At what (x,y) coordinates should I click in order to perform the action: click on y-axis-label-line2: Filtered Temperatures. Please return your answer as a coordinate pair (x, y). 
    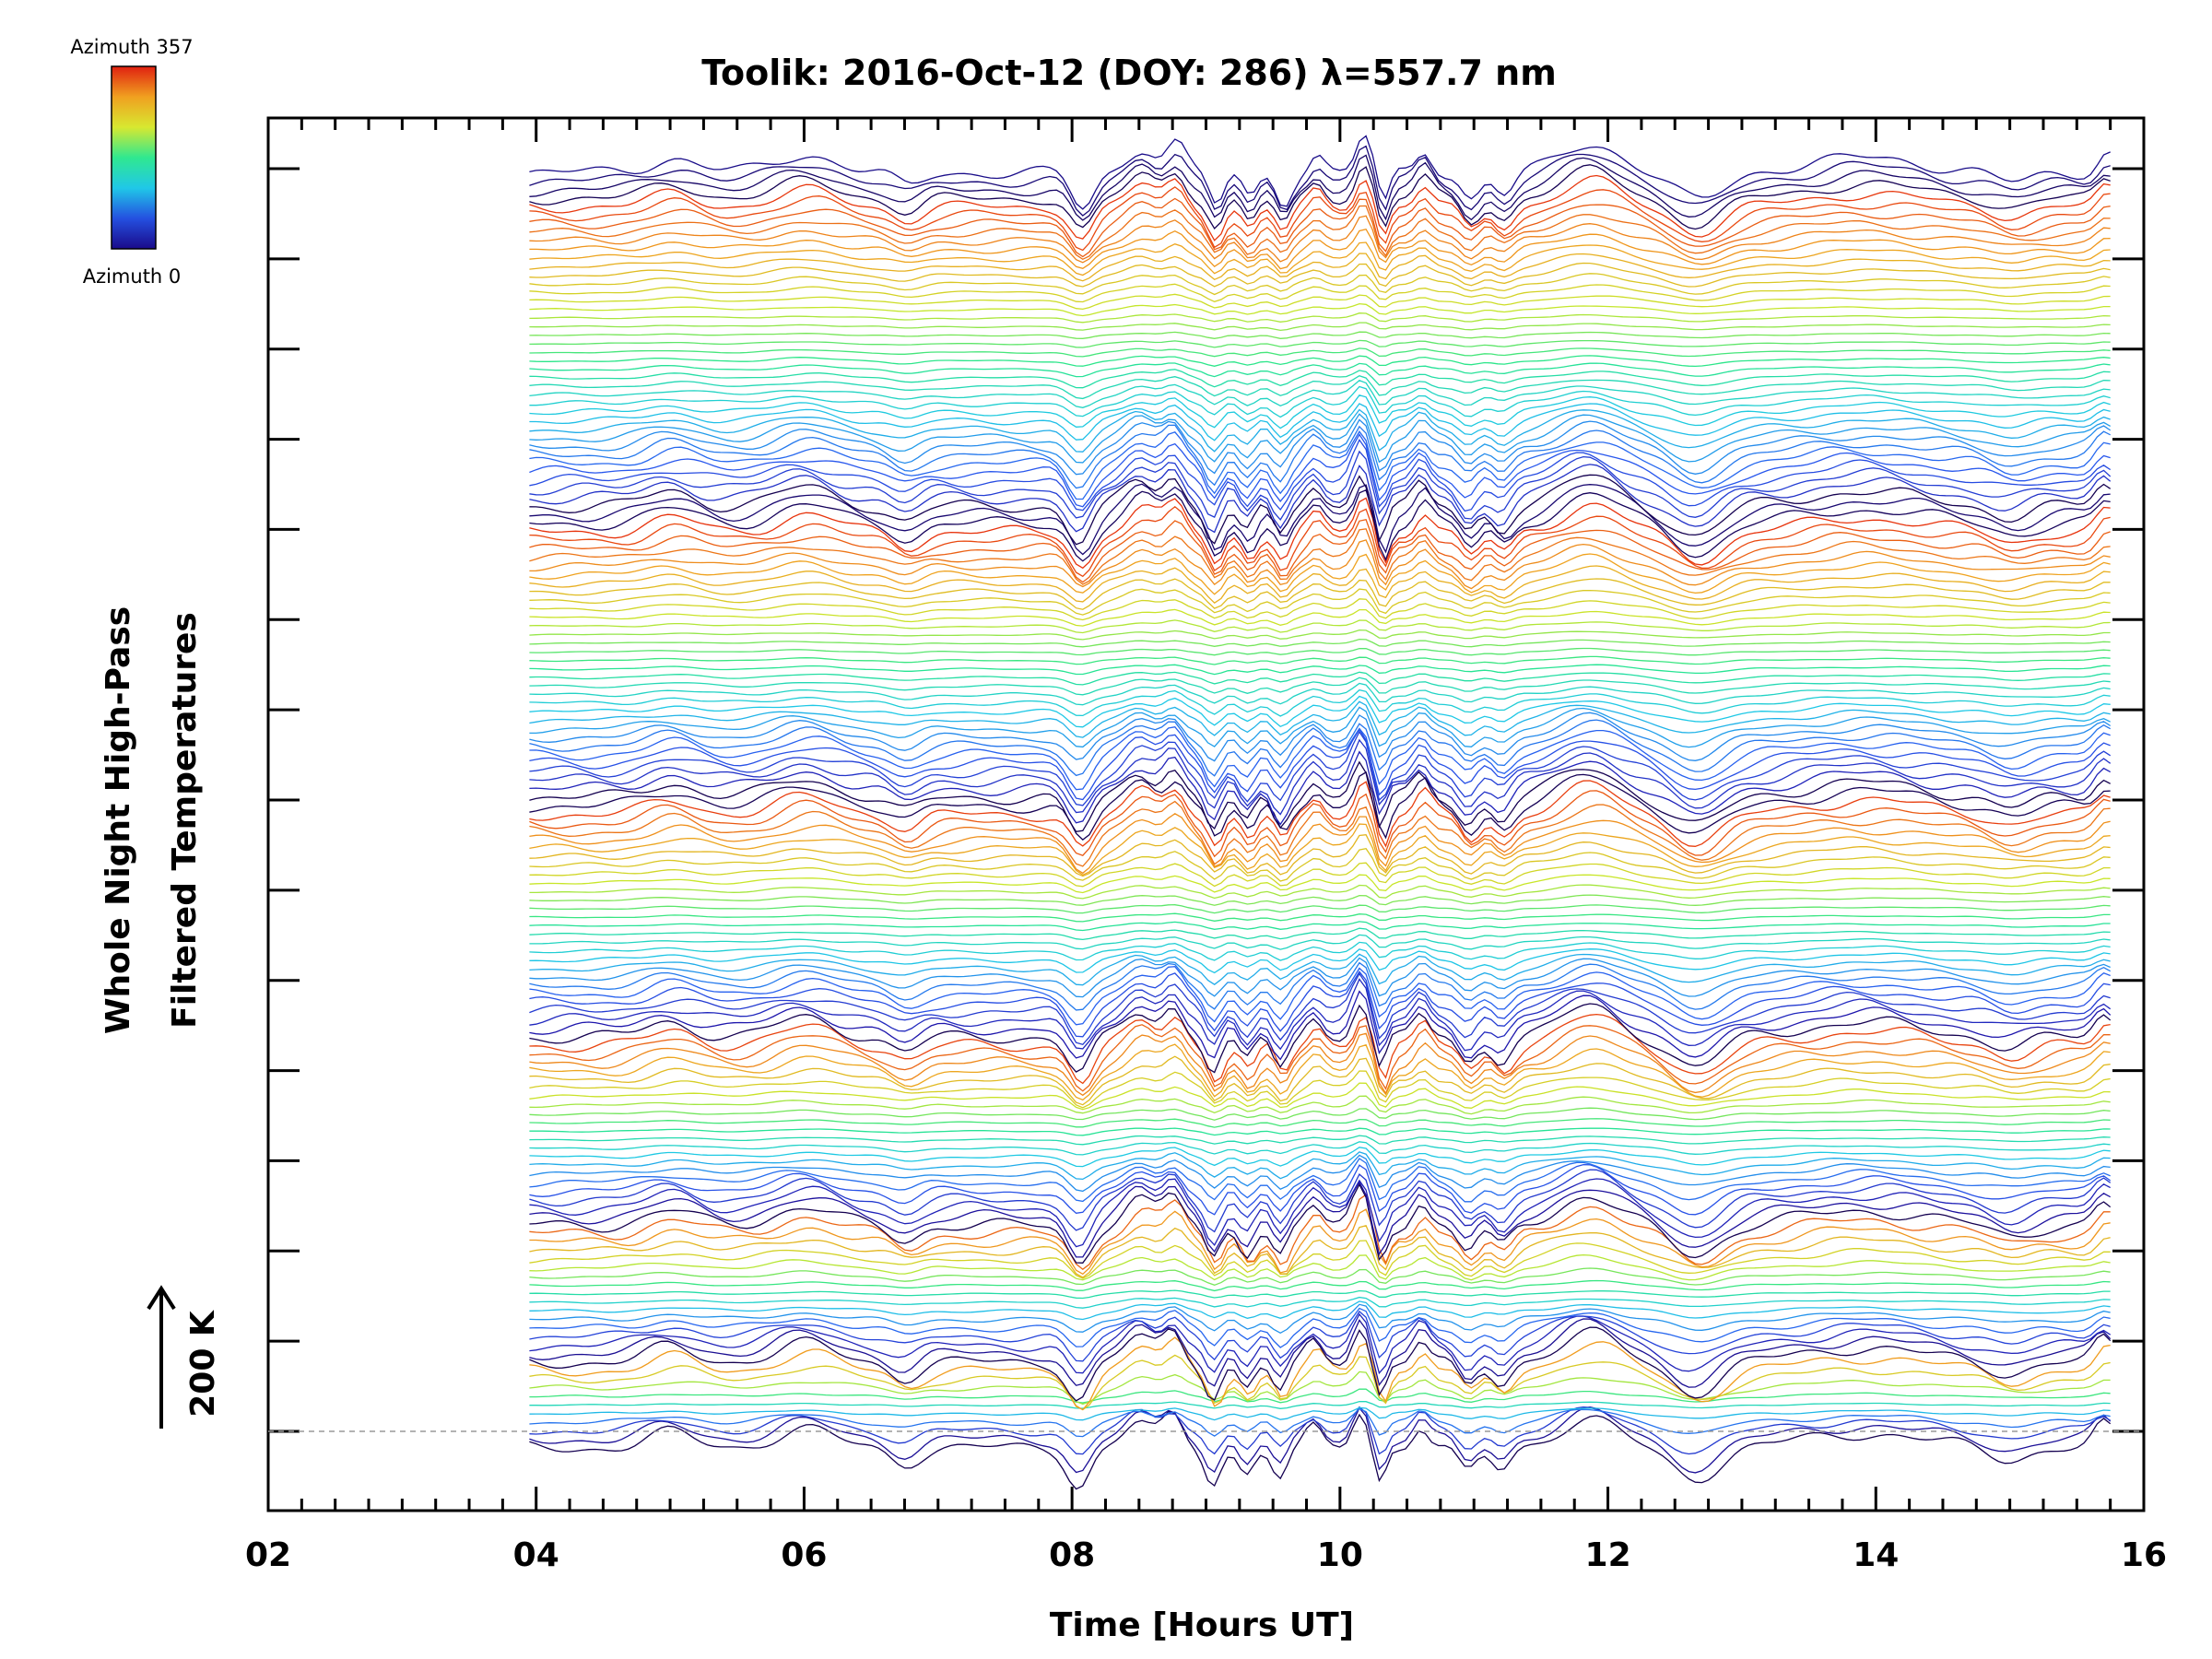
    Looking at the image, I should click on (185, 820).